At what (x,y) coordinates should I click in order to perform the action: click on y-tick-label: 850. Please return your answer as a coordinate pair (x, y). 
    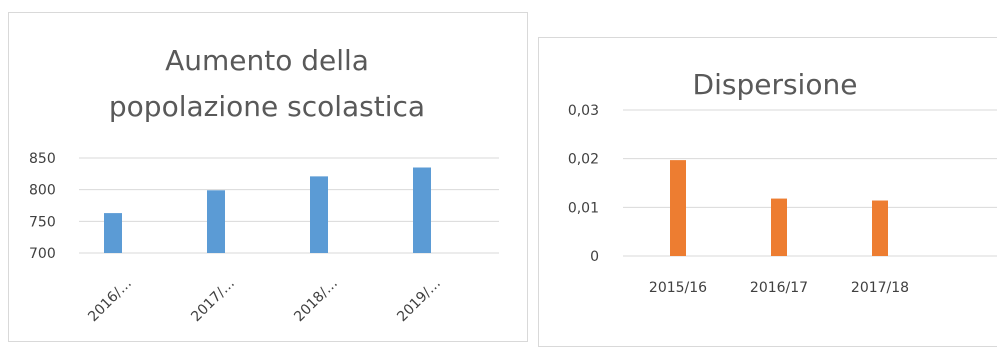
    Looking at the image, I should click on (42, 159).